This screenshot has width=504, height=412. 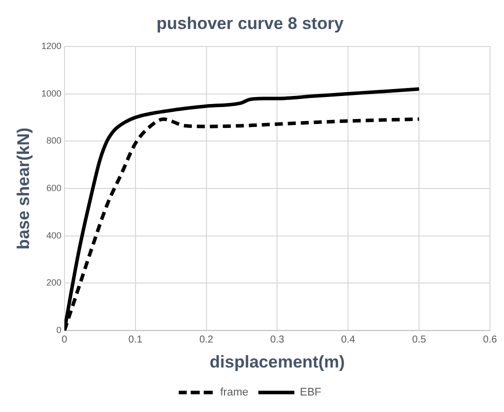 What do you see at coordinates (23, 189) in the screenshot?
I see `y-axis-title: base shear(kN)` at bounding box center [23, 189].